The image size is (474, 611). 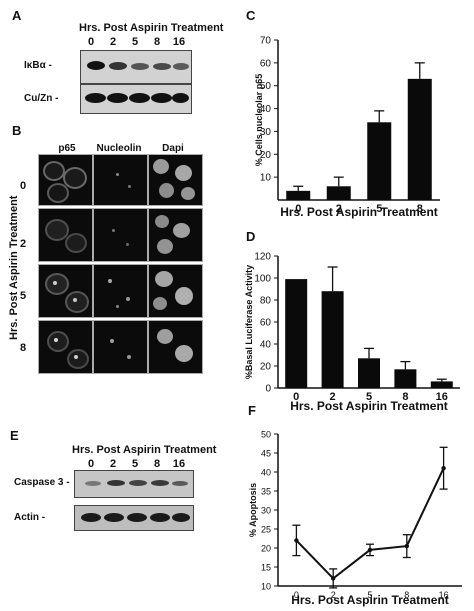 What do you see at coordinates (42, 482) in the screenshot?
I see `caspase3-row-label: Caspase 3 -` at bounding box center [42, 482].